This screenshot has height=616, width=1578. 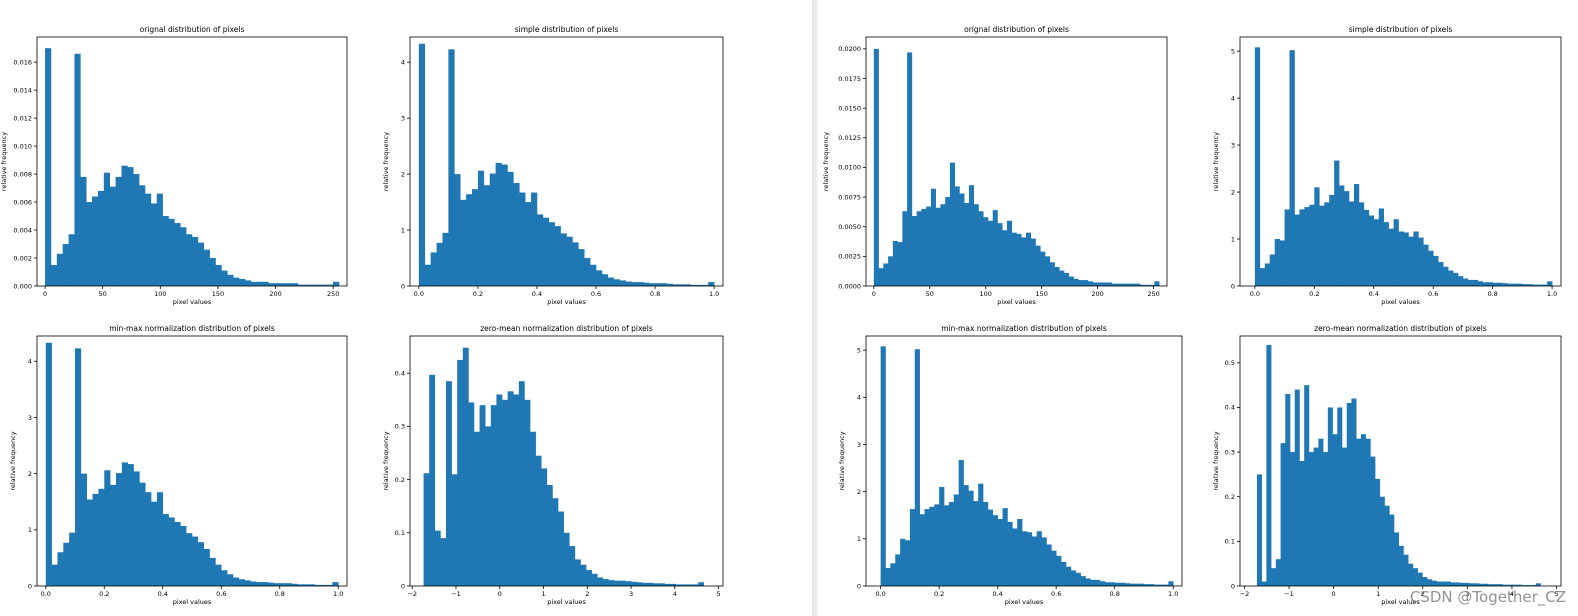 I want to click on x-tick-label: −2, so click(x=412, y=594).